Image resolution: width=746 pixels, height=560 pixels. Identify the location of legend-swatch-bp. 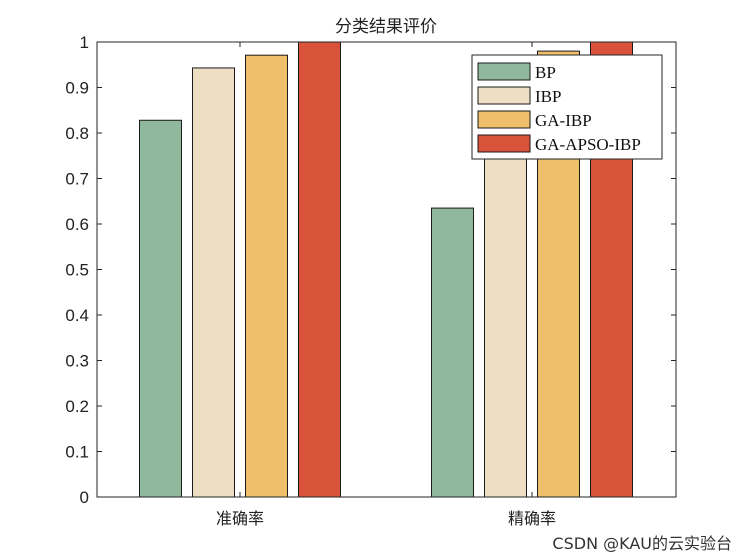
(504, 71).